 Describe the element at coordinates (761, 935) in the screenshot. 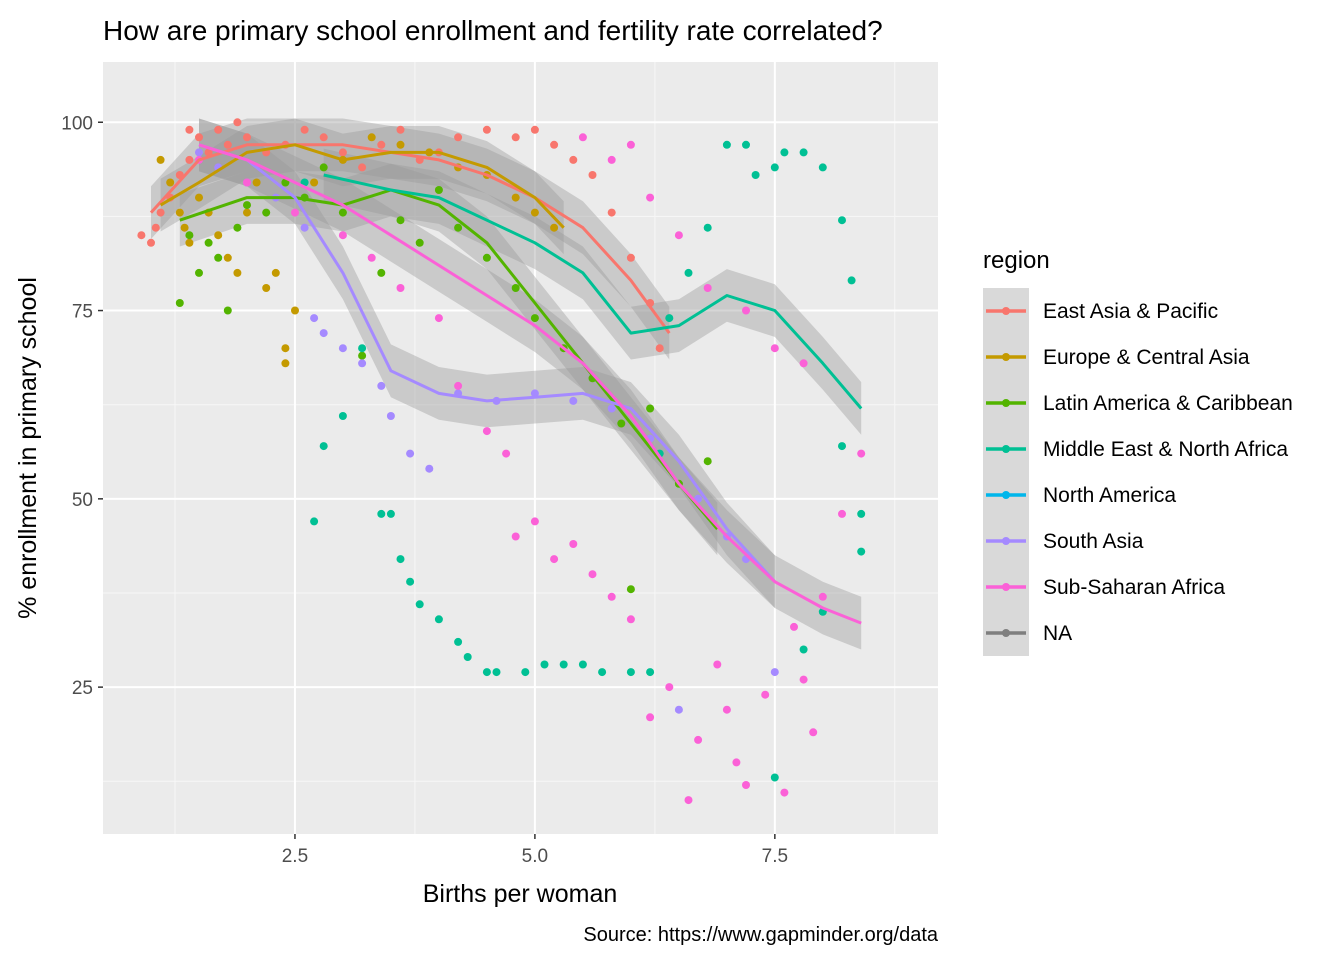

I see `chart-caption: Source: https://www.gapminder.org/data` at that location.